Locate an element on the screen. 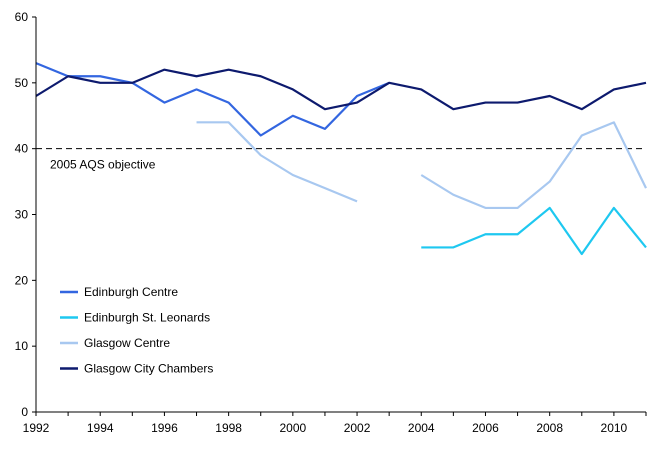 This screenshot has height=459, width=670. aqs-objective-label: 2005 AQS objective is located at coordinates (103, 165).